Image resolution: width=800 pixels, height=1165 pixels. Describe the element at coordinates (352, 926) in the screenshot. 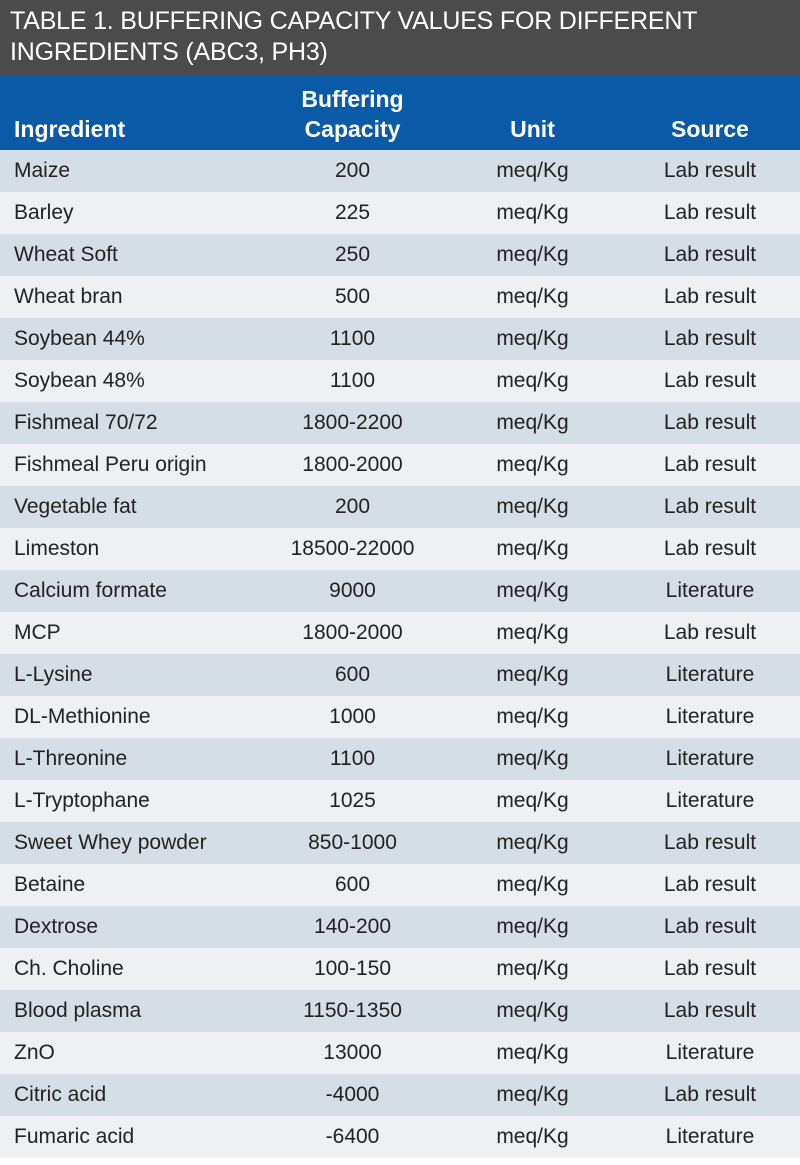

I see `cell-buffering-capacity: 140-200` at that location.